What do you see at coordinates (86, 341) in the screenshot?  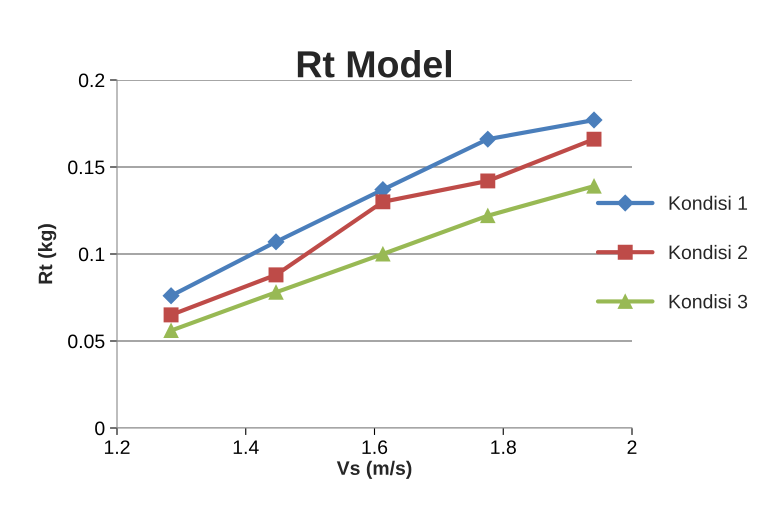 I see `y-tick-label: 0.05` at bounding box center [86, 341].